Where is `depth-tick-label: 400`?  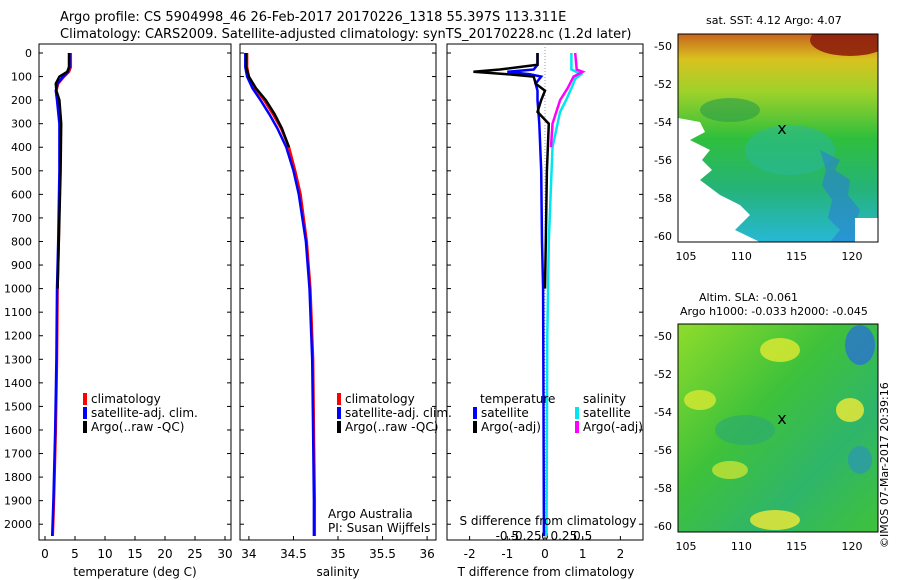
depth-tick-label: 400 is located at coordinates (21, 147).